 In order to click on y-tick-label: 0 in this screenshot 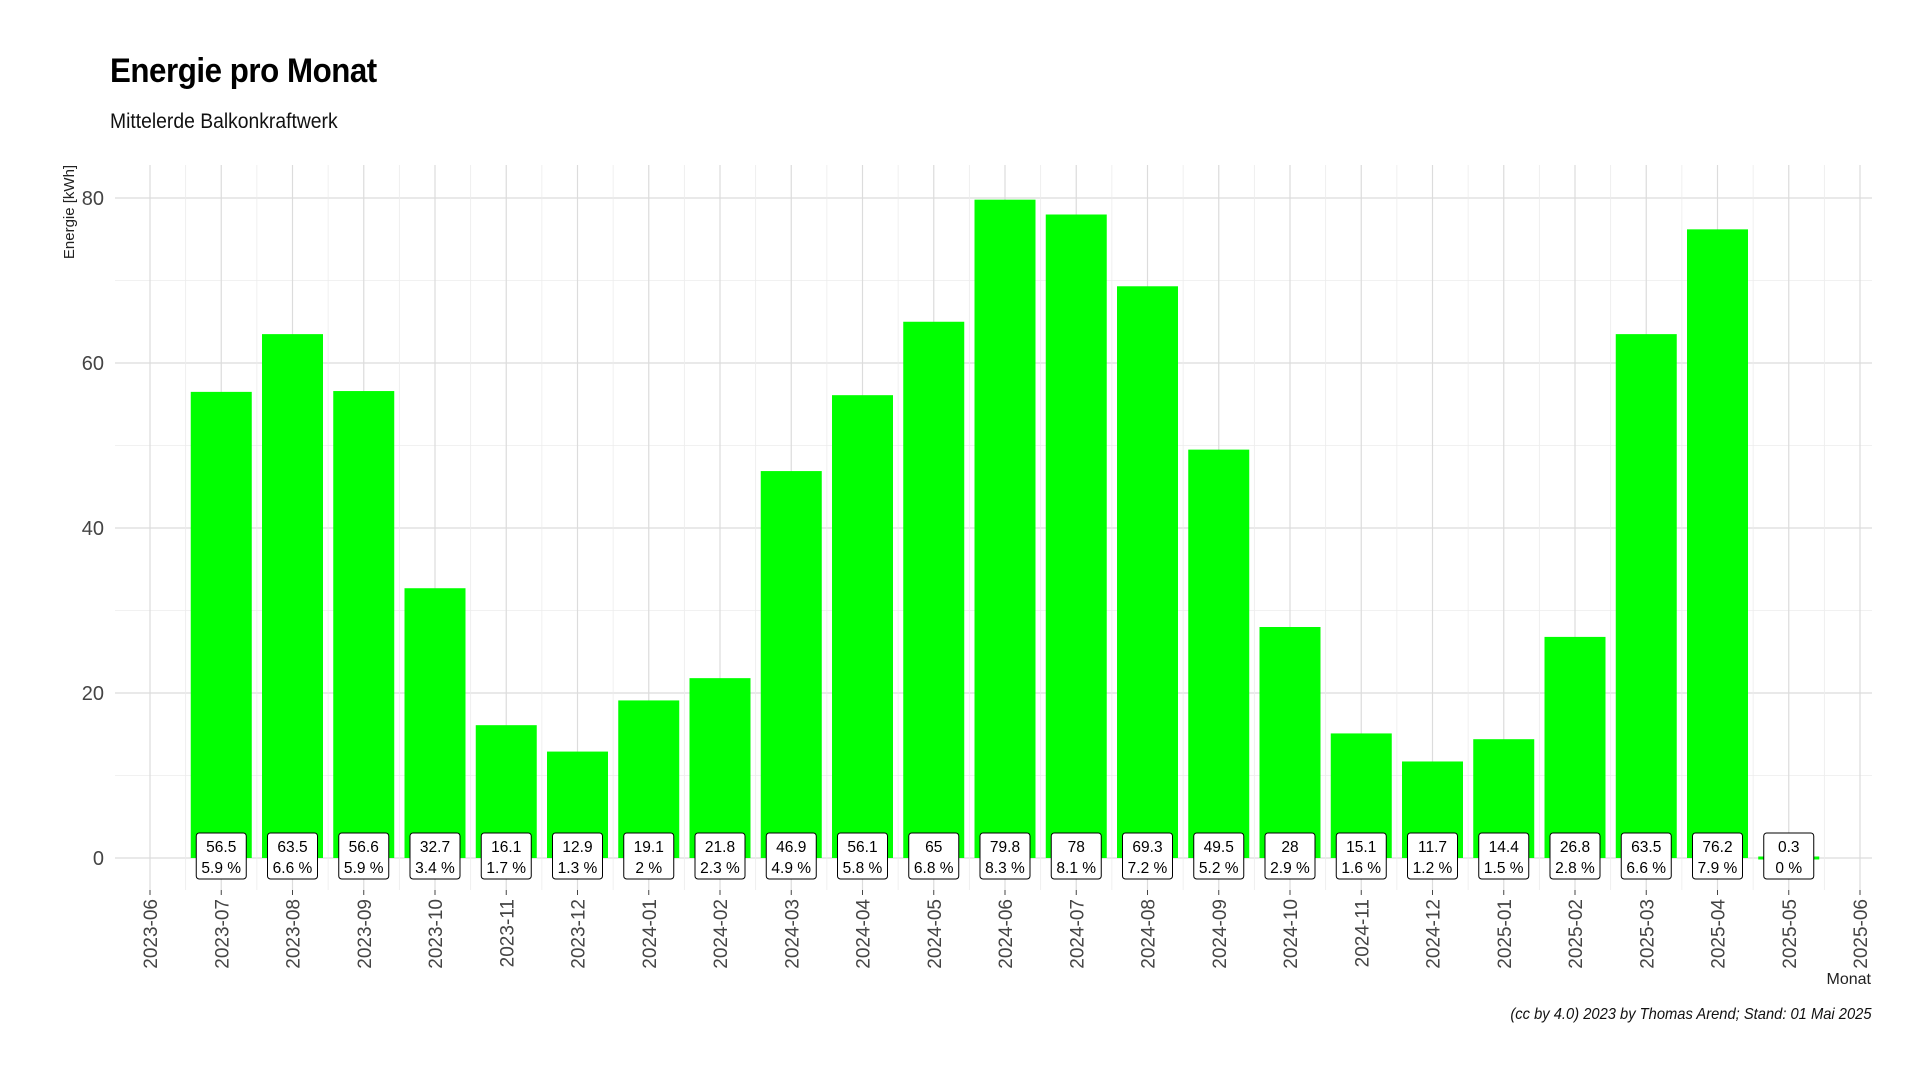, I will do `click(98, 859)`.